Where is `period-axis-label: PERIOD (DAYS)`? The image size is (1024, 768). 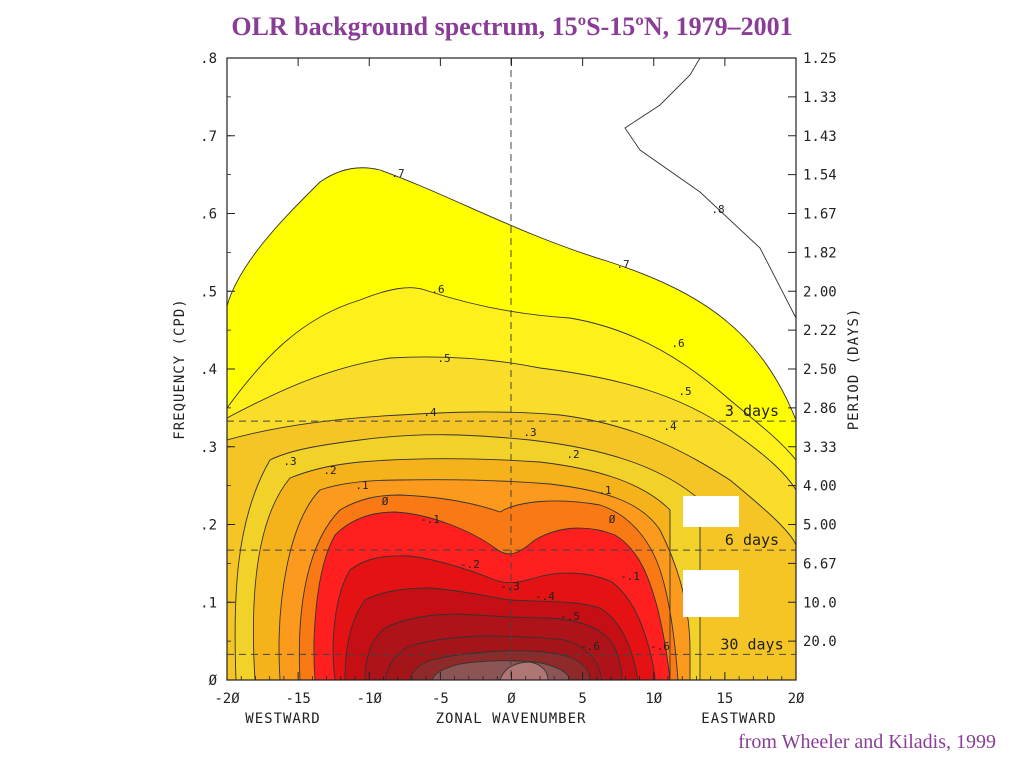
period-axis-label: PERIOD (DAYS) is located at coordinates (854, 369).